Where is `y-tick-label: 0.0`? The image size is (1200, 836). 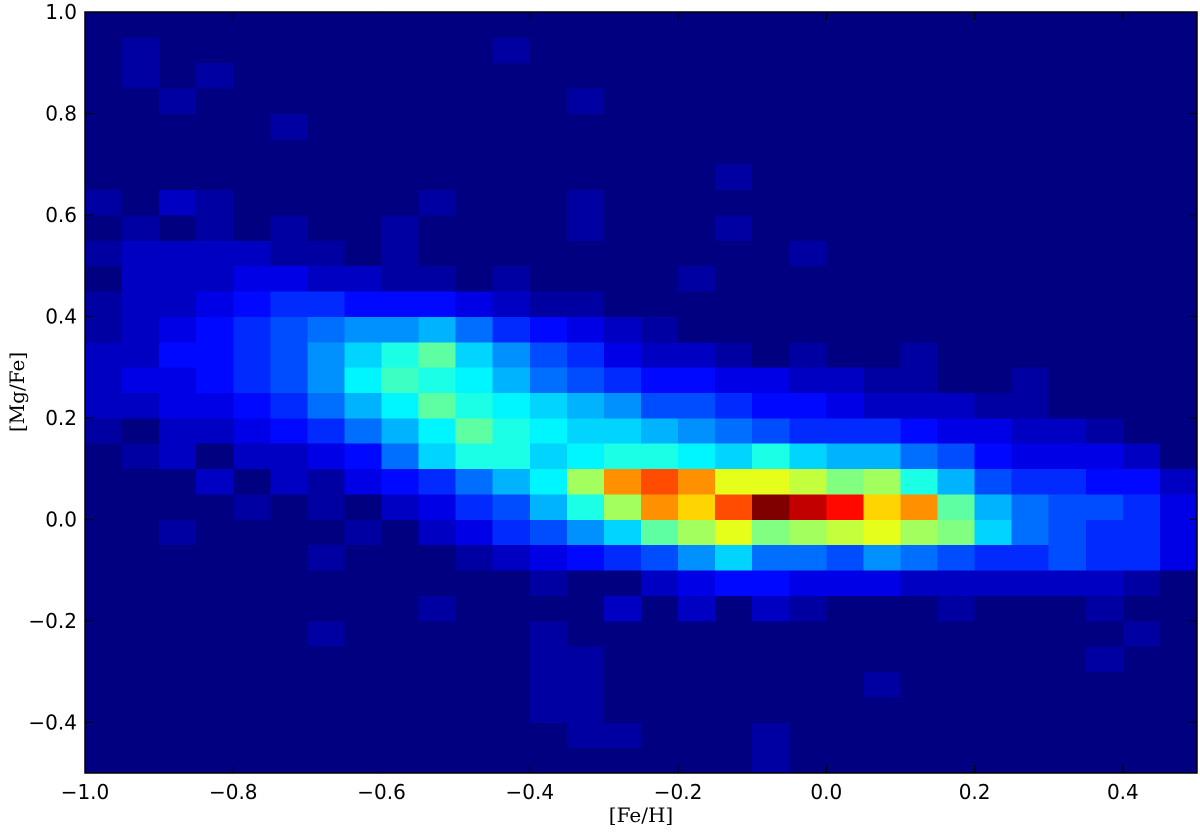 y-tick-label: 0.0 is located at coordinates (61, 519).